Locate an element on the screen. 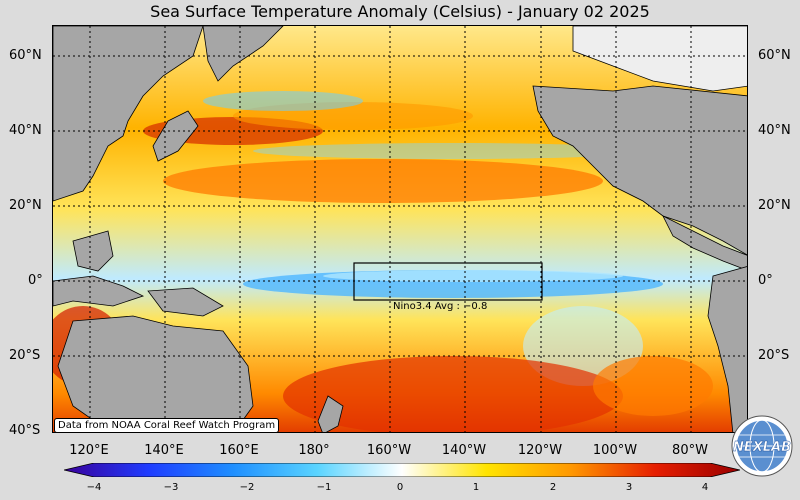  lon-label: 140°W is located at coordinates (464, 450).